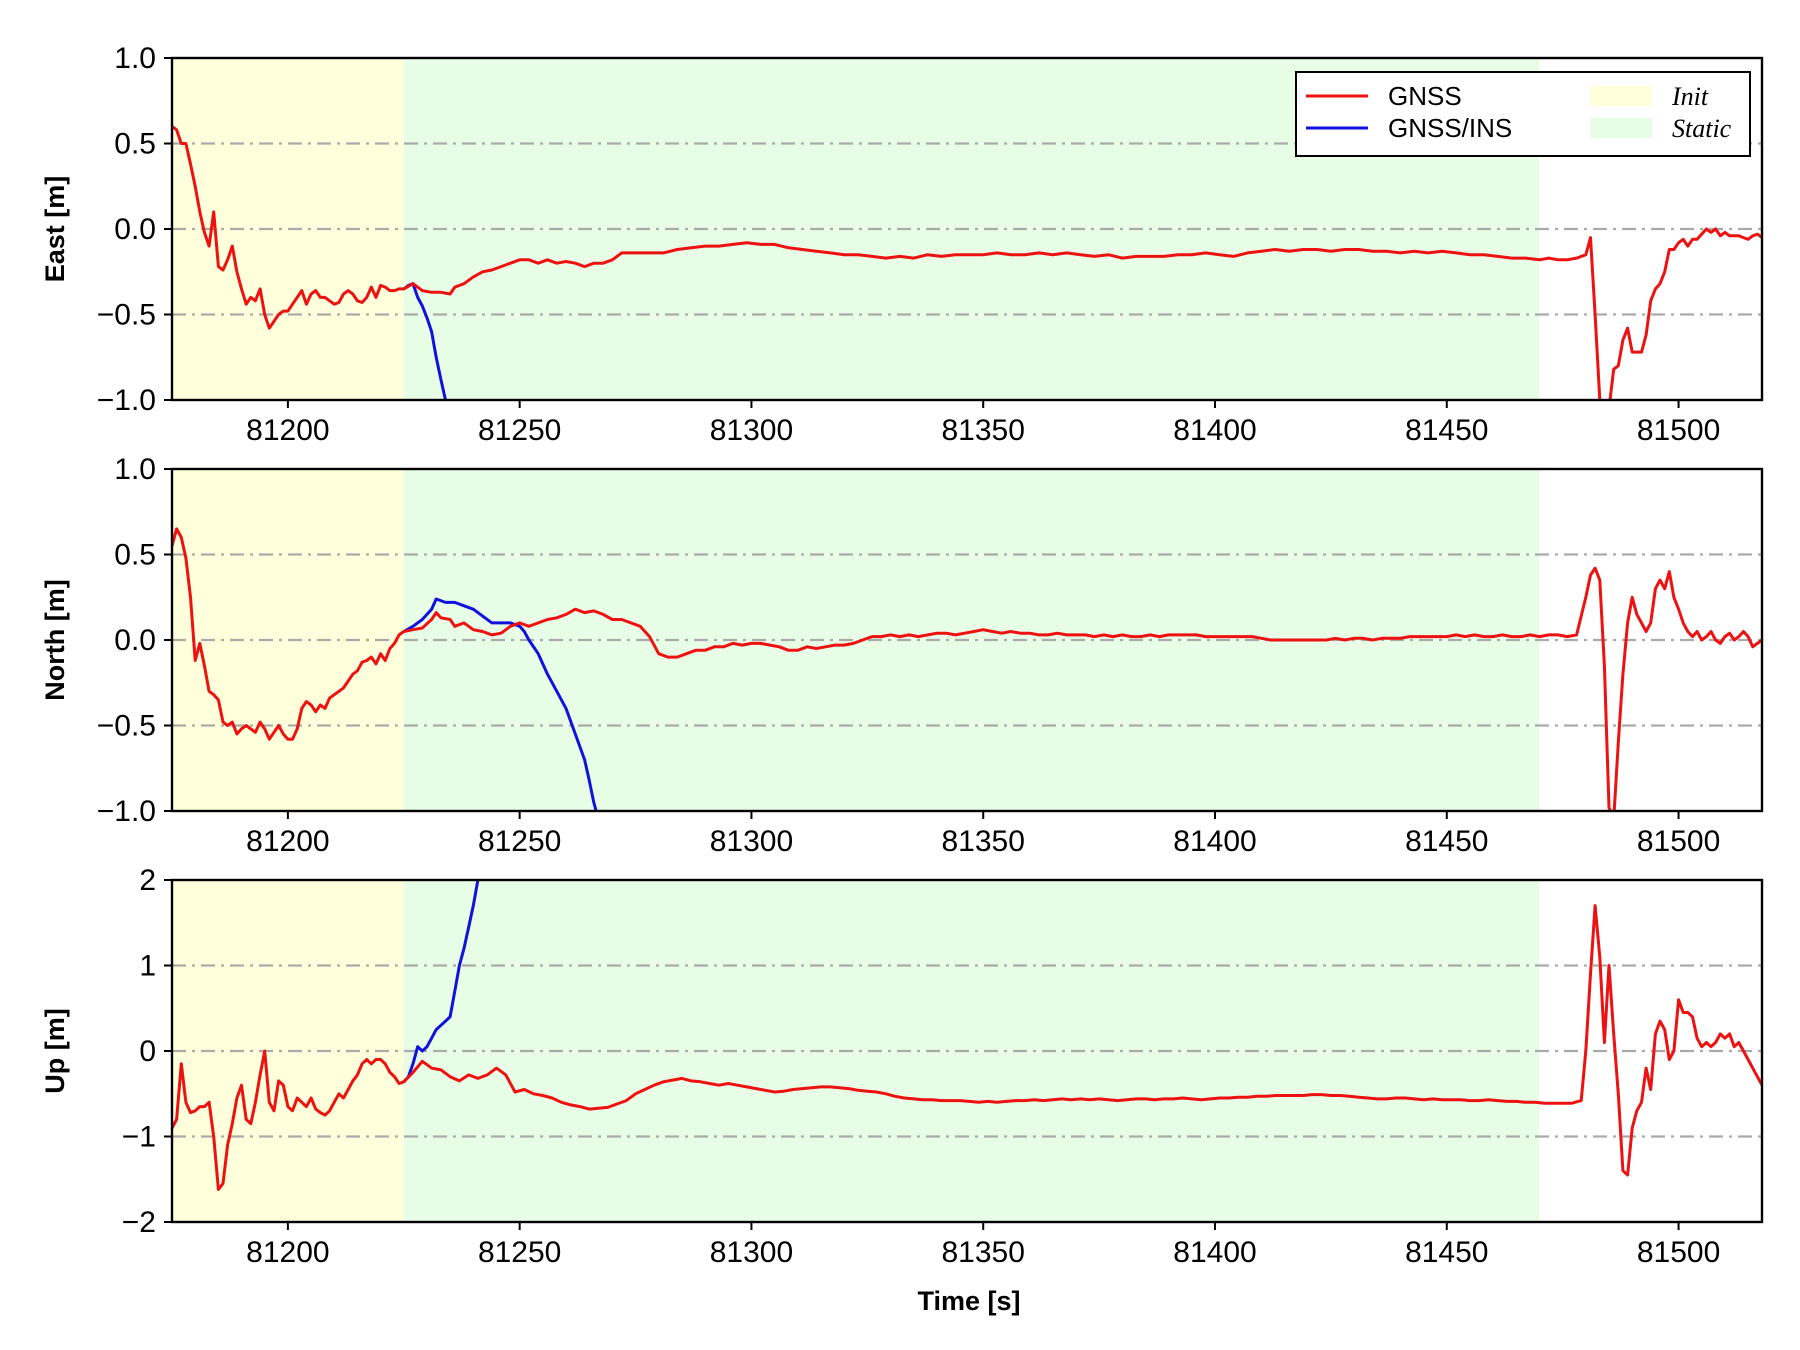 This screenshot has height=1350, width=1800. I want to click on legend-label-static: Static, so click(1702, 128).